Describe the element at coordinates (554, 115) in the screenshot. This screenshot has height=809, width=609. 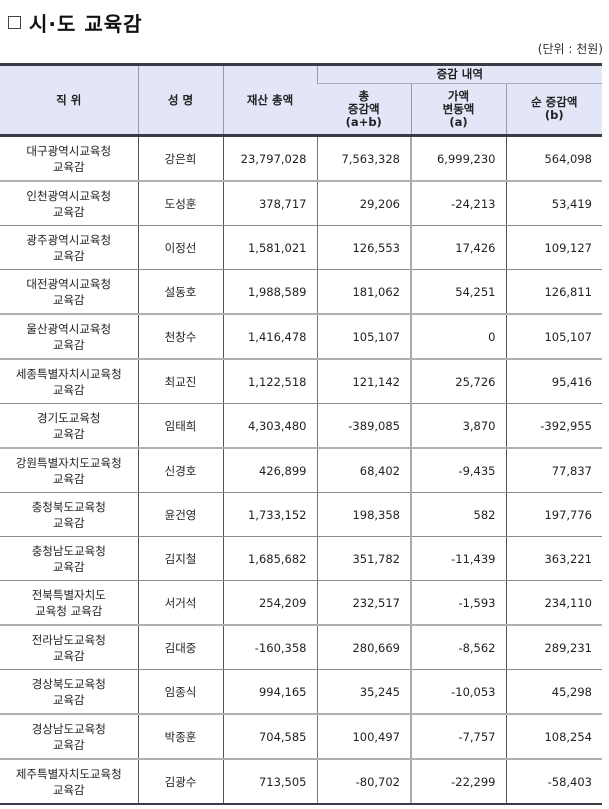
I see `header-text: (b)` at that location.